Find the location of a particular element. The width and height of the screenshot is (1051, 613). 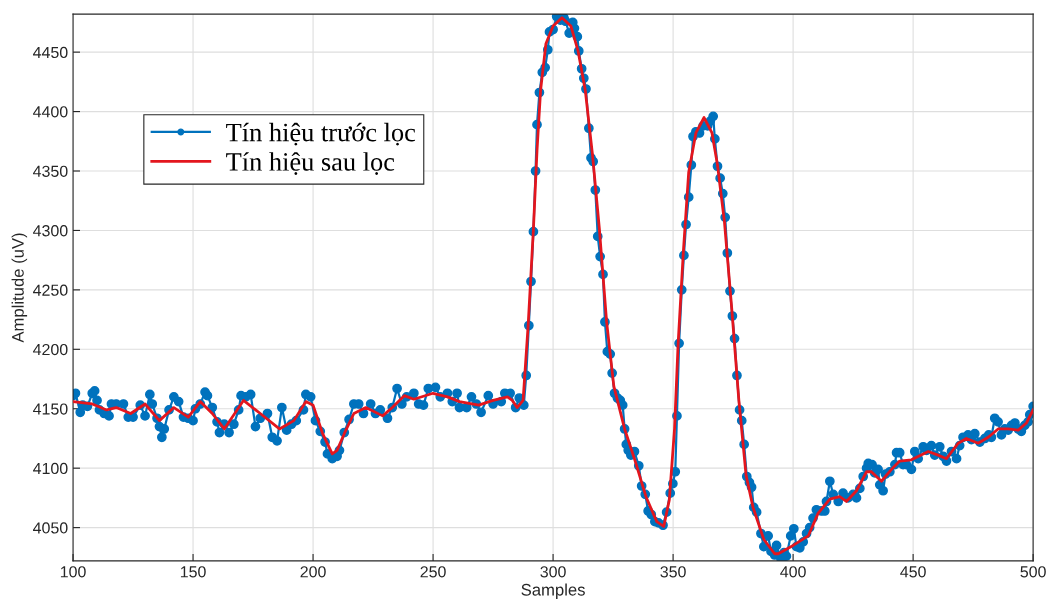

y-tick-label: 4400 is located at coordinates (50, 112).